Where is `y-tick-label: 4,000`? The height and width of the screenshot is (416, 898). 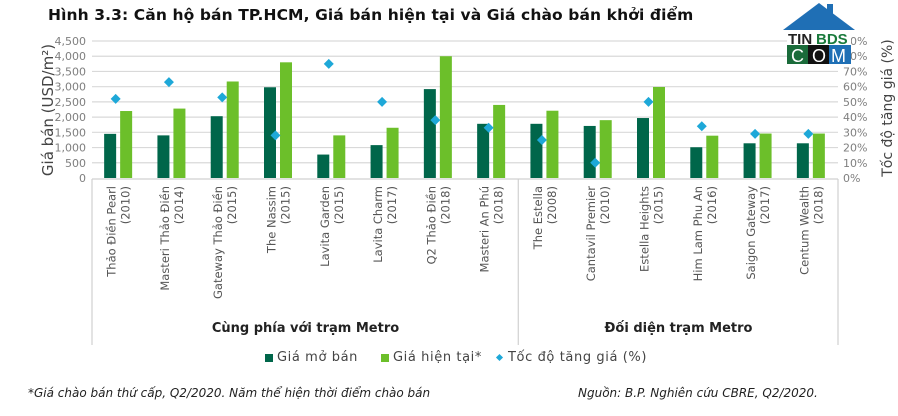 y-tick-label: 4,000 is located at coordinates (71, 56).